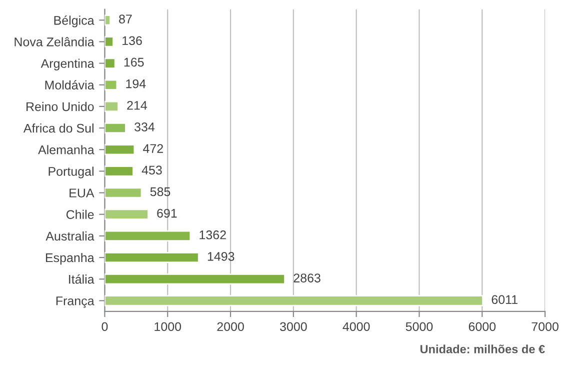  I want to click on x-tick-label: 3000, so click(293, 327).